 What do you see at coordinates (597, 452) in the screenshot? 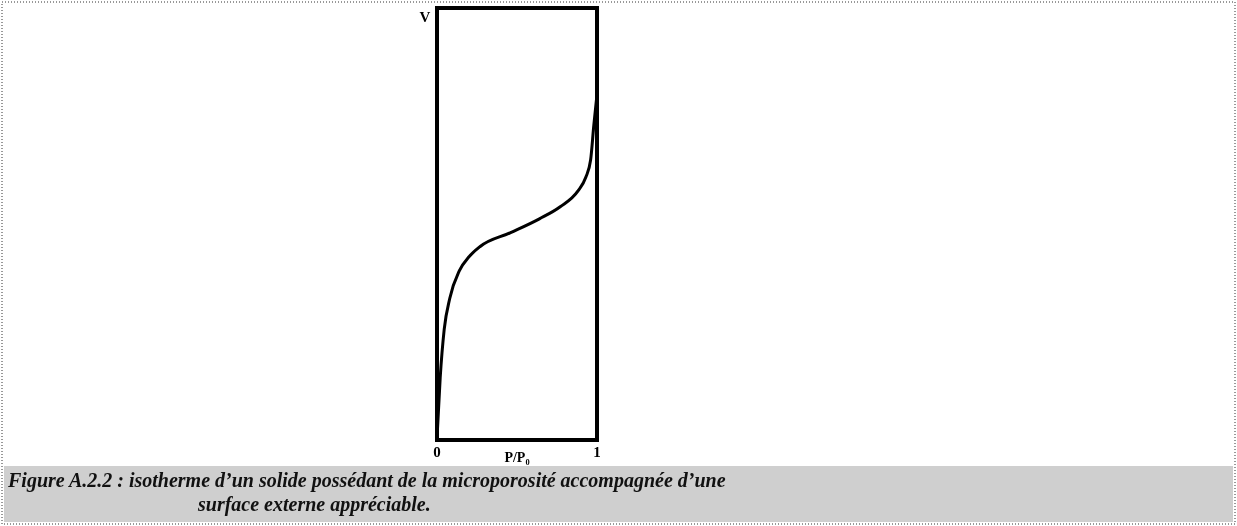
I see `x-tick-label: 1` at bounding box center [597, 452].